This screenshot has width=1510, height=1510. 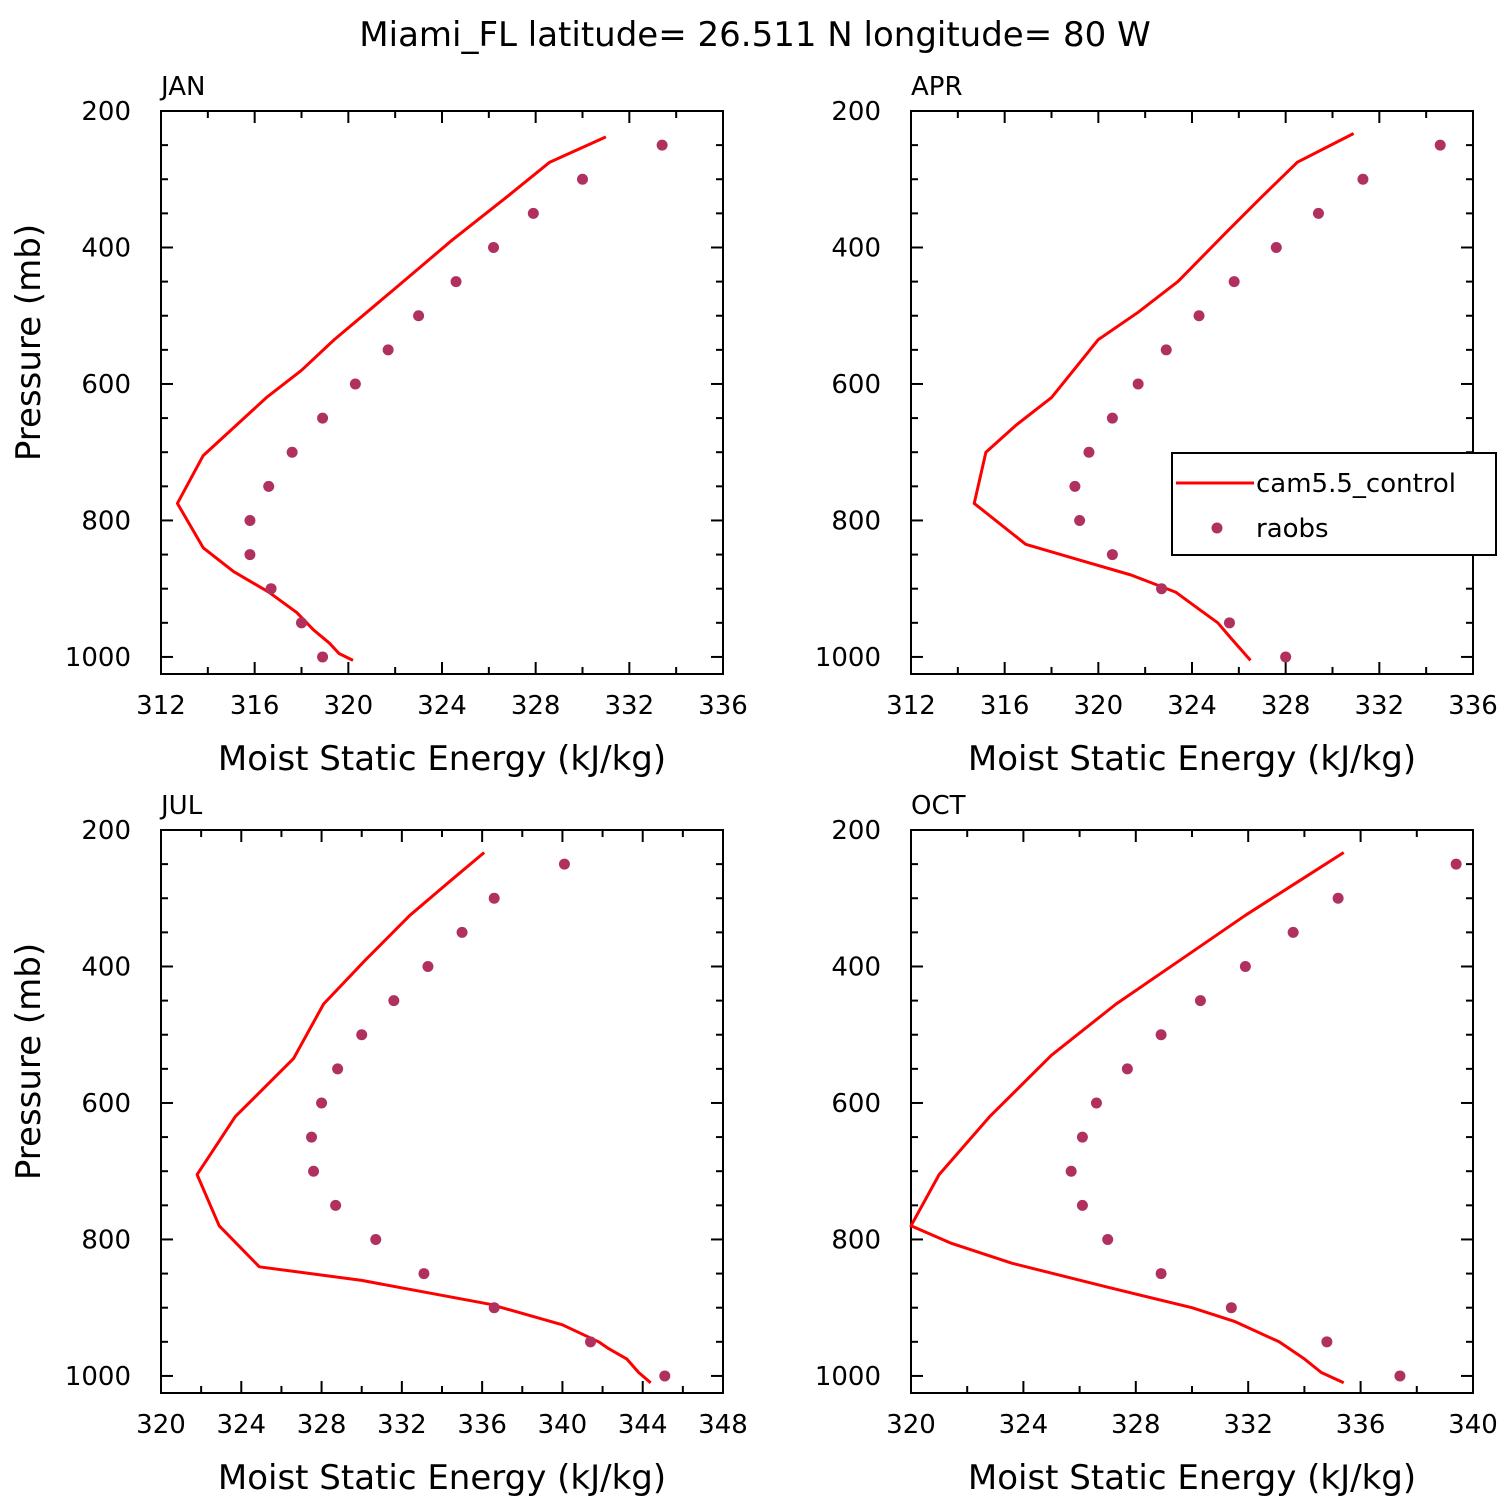 What do you see at coordinates (1217, 528) in the screenshot?
I see `legend-marker-swatch` at bounding box center [1217, 528].